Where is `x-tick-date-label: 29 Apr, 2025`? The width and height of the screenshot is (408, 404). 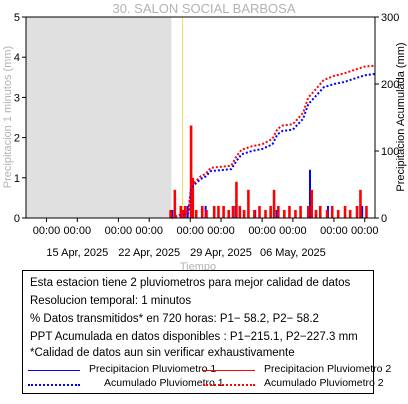
x-tick-date-label: 29 Apr, 2025 is located at coordinates (221, 253).